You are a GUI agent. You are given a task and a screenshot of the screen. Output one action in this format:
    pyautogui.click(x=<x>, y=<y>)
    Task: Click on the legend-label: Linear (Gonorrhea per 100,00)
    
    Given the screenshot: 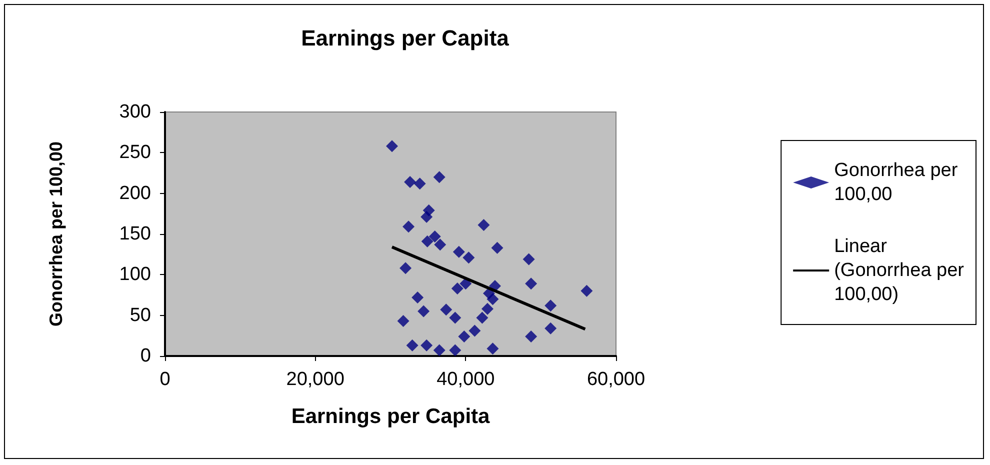 What is the action you would take?
    pyautogui.click(x=899, y=270)
    